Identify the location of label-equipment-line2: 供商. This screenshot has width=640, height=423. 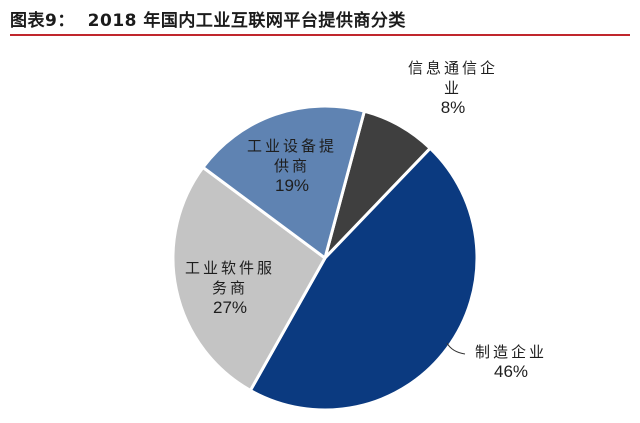
(291, 166).